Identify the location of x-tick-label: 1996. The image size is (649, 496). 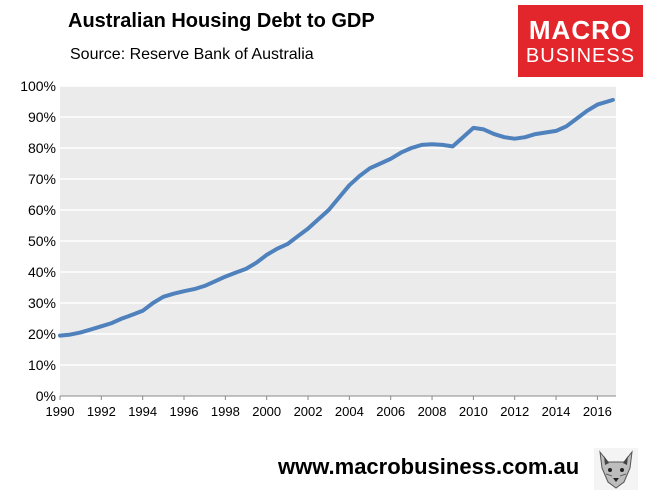
(184, 411).